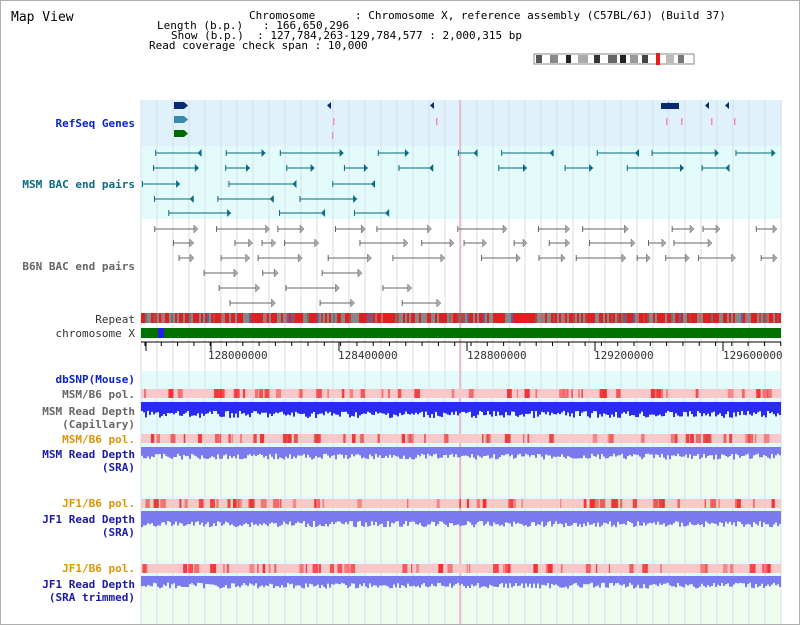 The width and height of the screenshot is (800, 625). I want to click on label-dbsnp: dbSNP(Mouse), so click(95, 379).